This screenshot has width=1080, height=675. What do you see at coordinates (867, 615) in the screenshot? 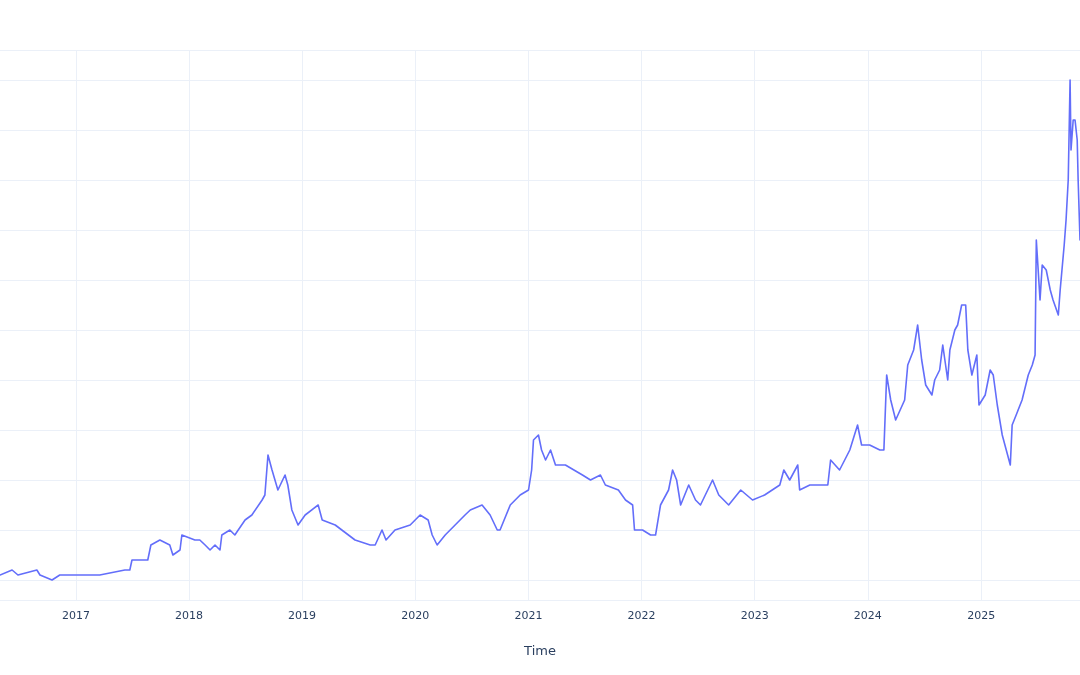
I see `x-tick-label: 2024` at bounding box center [867, 615].